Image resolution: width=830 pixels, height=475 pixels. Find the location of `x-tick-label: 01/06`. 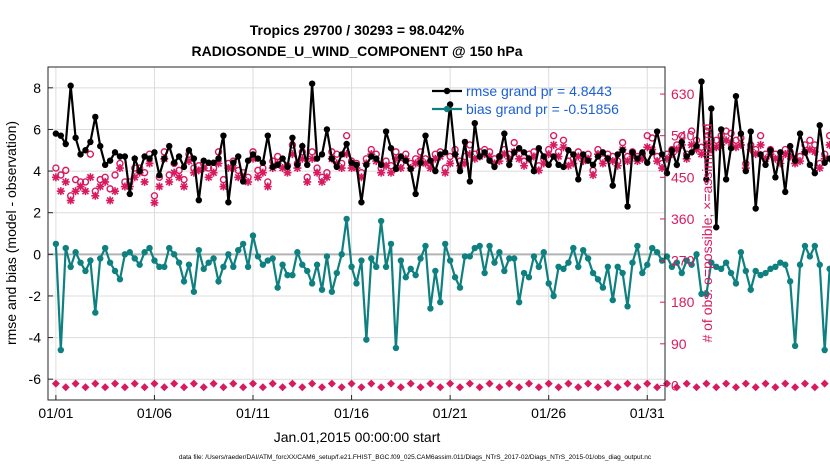

x-tick-label: 01/06 is located at coordinates (154, 413).